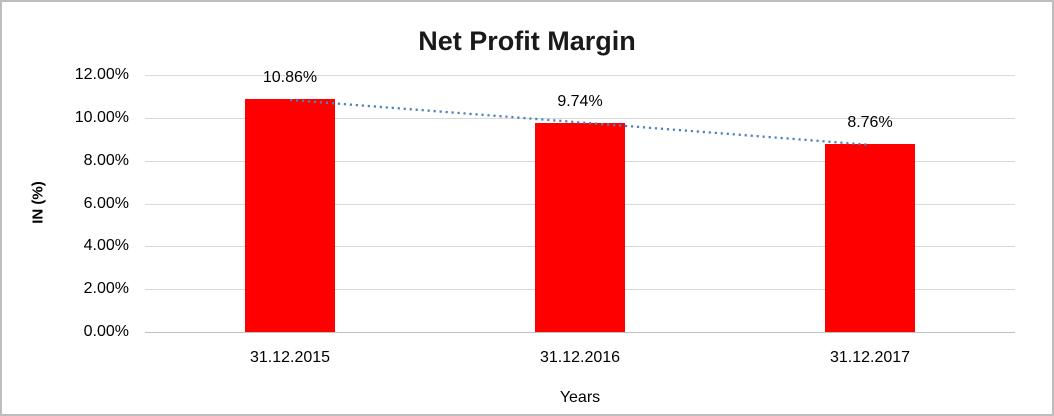 Image resolution: width=1054 pixels, height=416 pixels. Describe the element at coordinates (106, 203) in the screenshot. I see `y-tick-label: 6.00%` at that location.